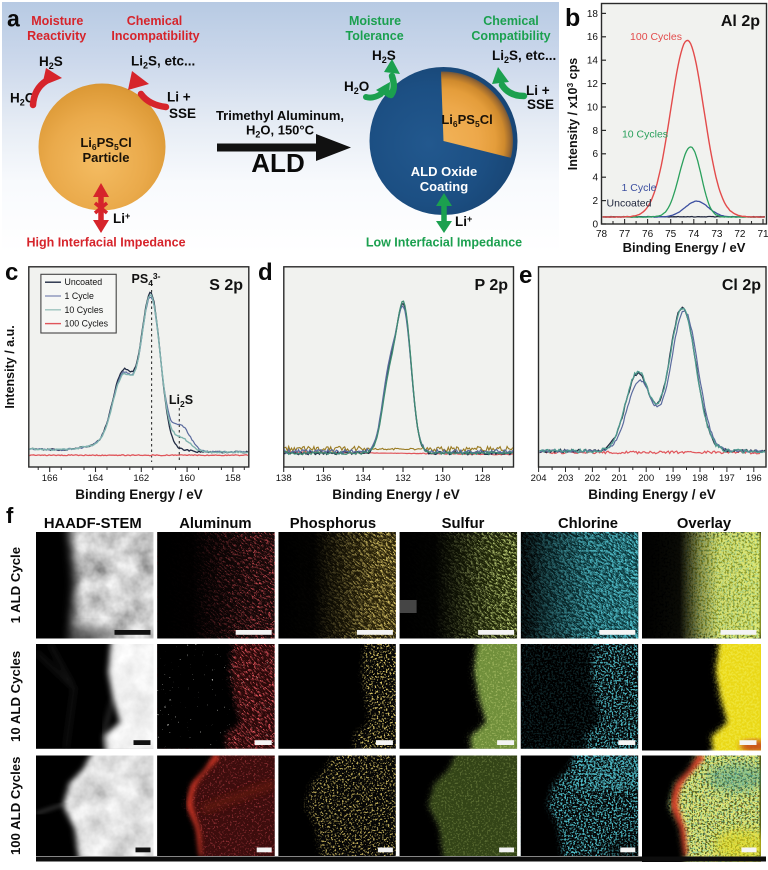  What do you see at coordinates (284, 478) in the screenshot?
I see `svg-text: 138` at bounding box center [284, 478].